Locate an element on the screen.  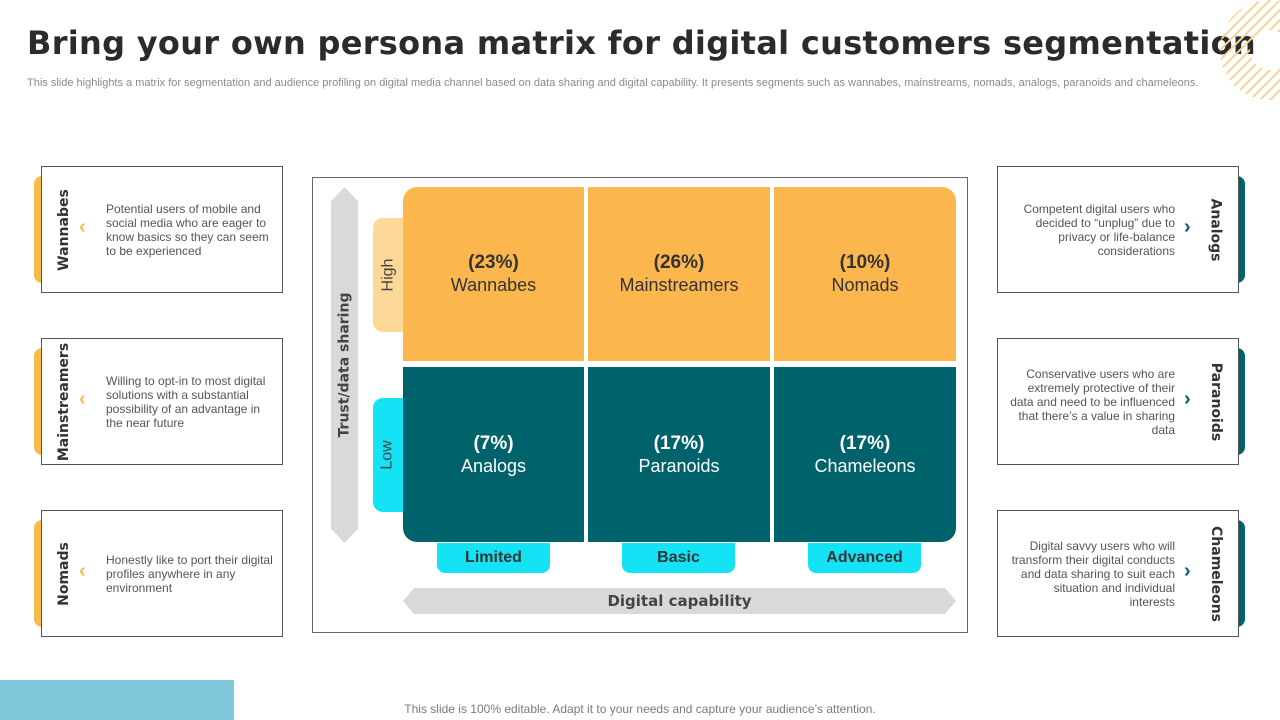
y-axis-arrow is located at coordinates (344, 365).